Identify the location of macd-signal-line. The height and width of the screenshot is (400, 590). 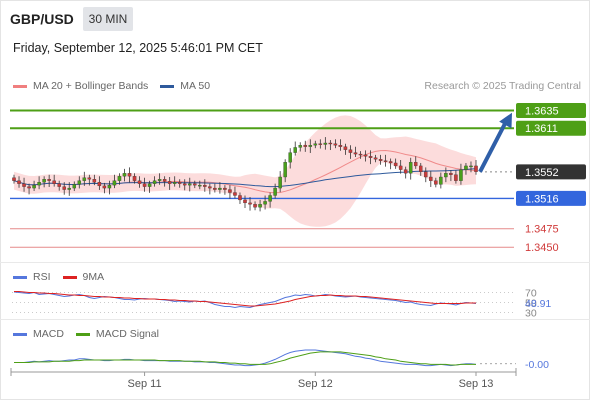
(245, 358).